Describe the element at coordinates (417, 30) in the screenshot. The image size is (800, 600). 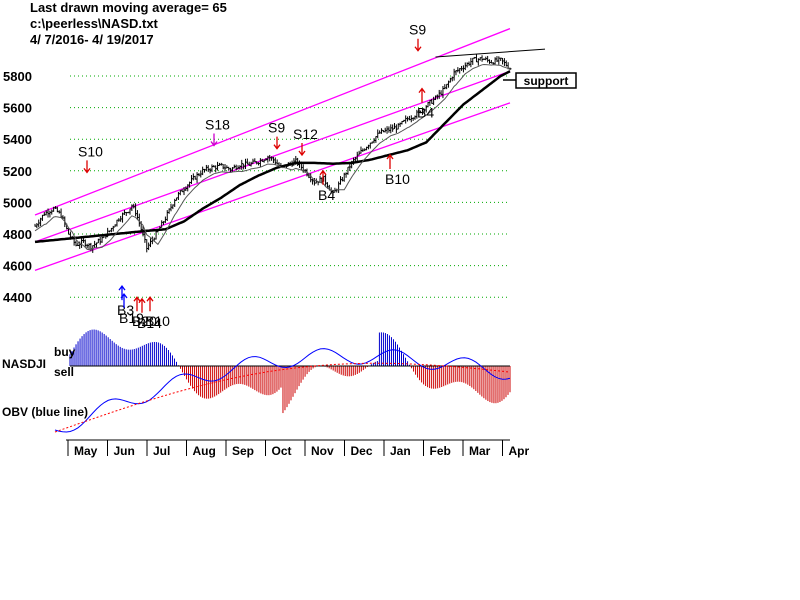
I see `signal-label-S9-4: S9` at that location.